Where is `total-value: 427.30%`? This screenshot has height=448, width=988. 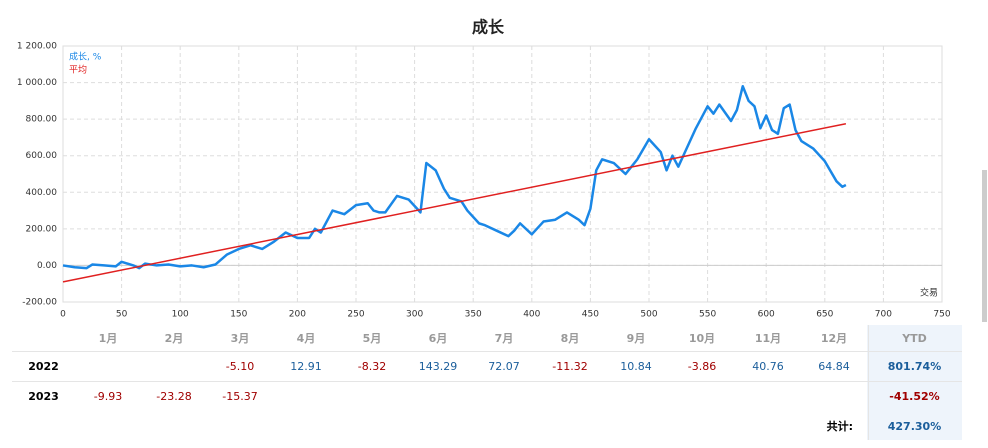
total-value: 427.30% is located at coordinates (914, 426).